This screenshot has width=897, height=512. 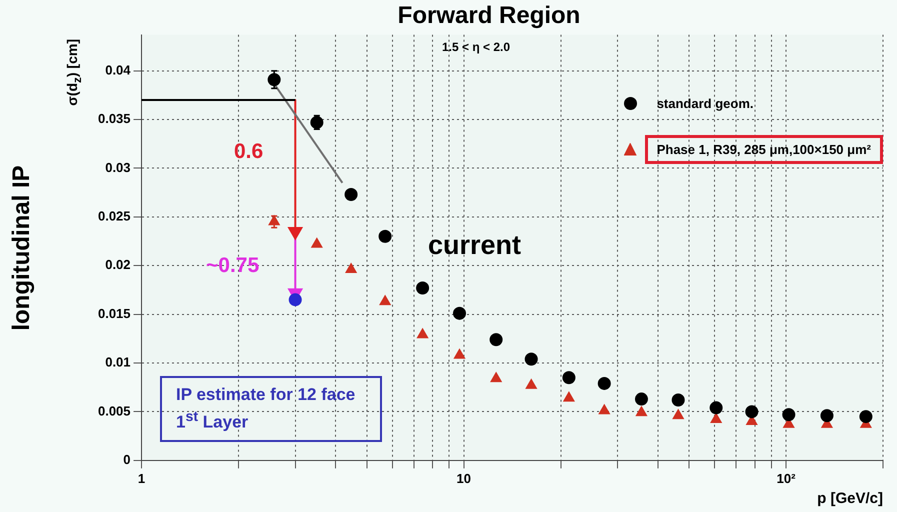 I want to click on y-tick-label: 0.02, so click(x=118, y=264).